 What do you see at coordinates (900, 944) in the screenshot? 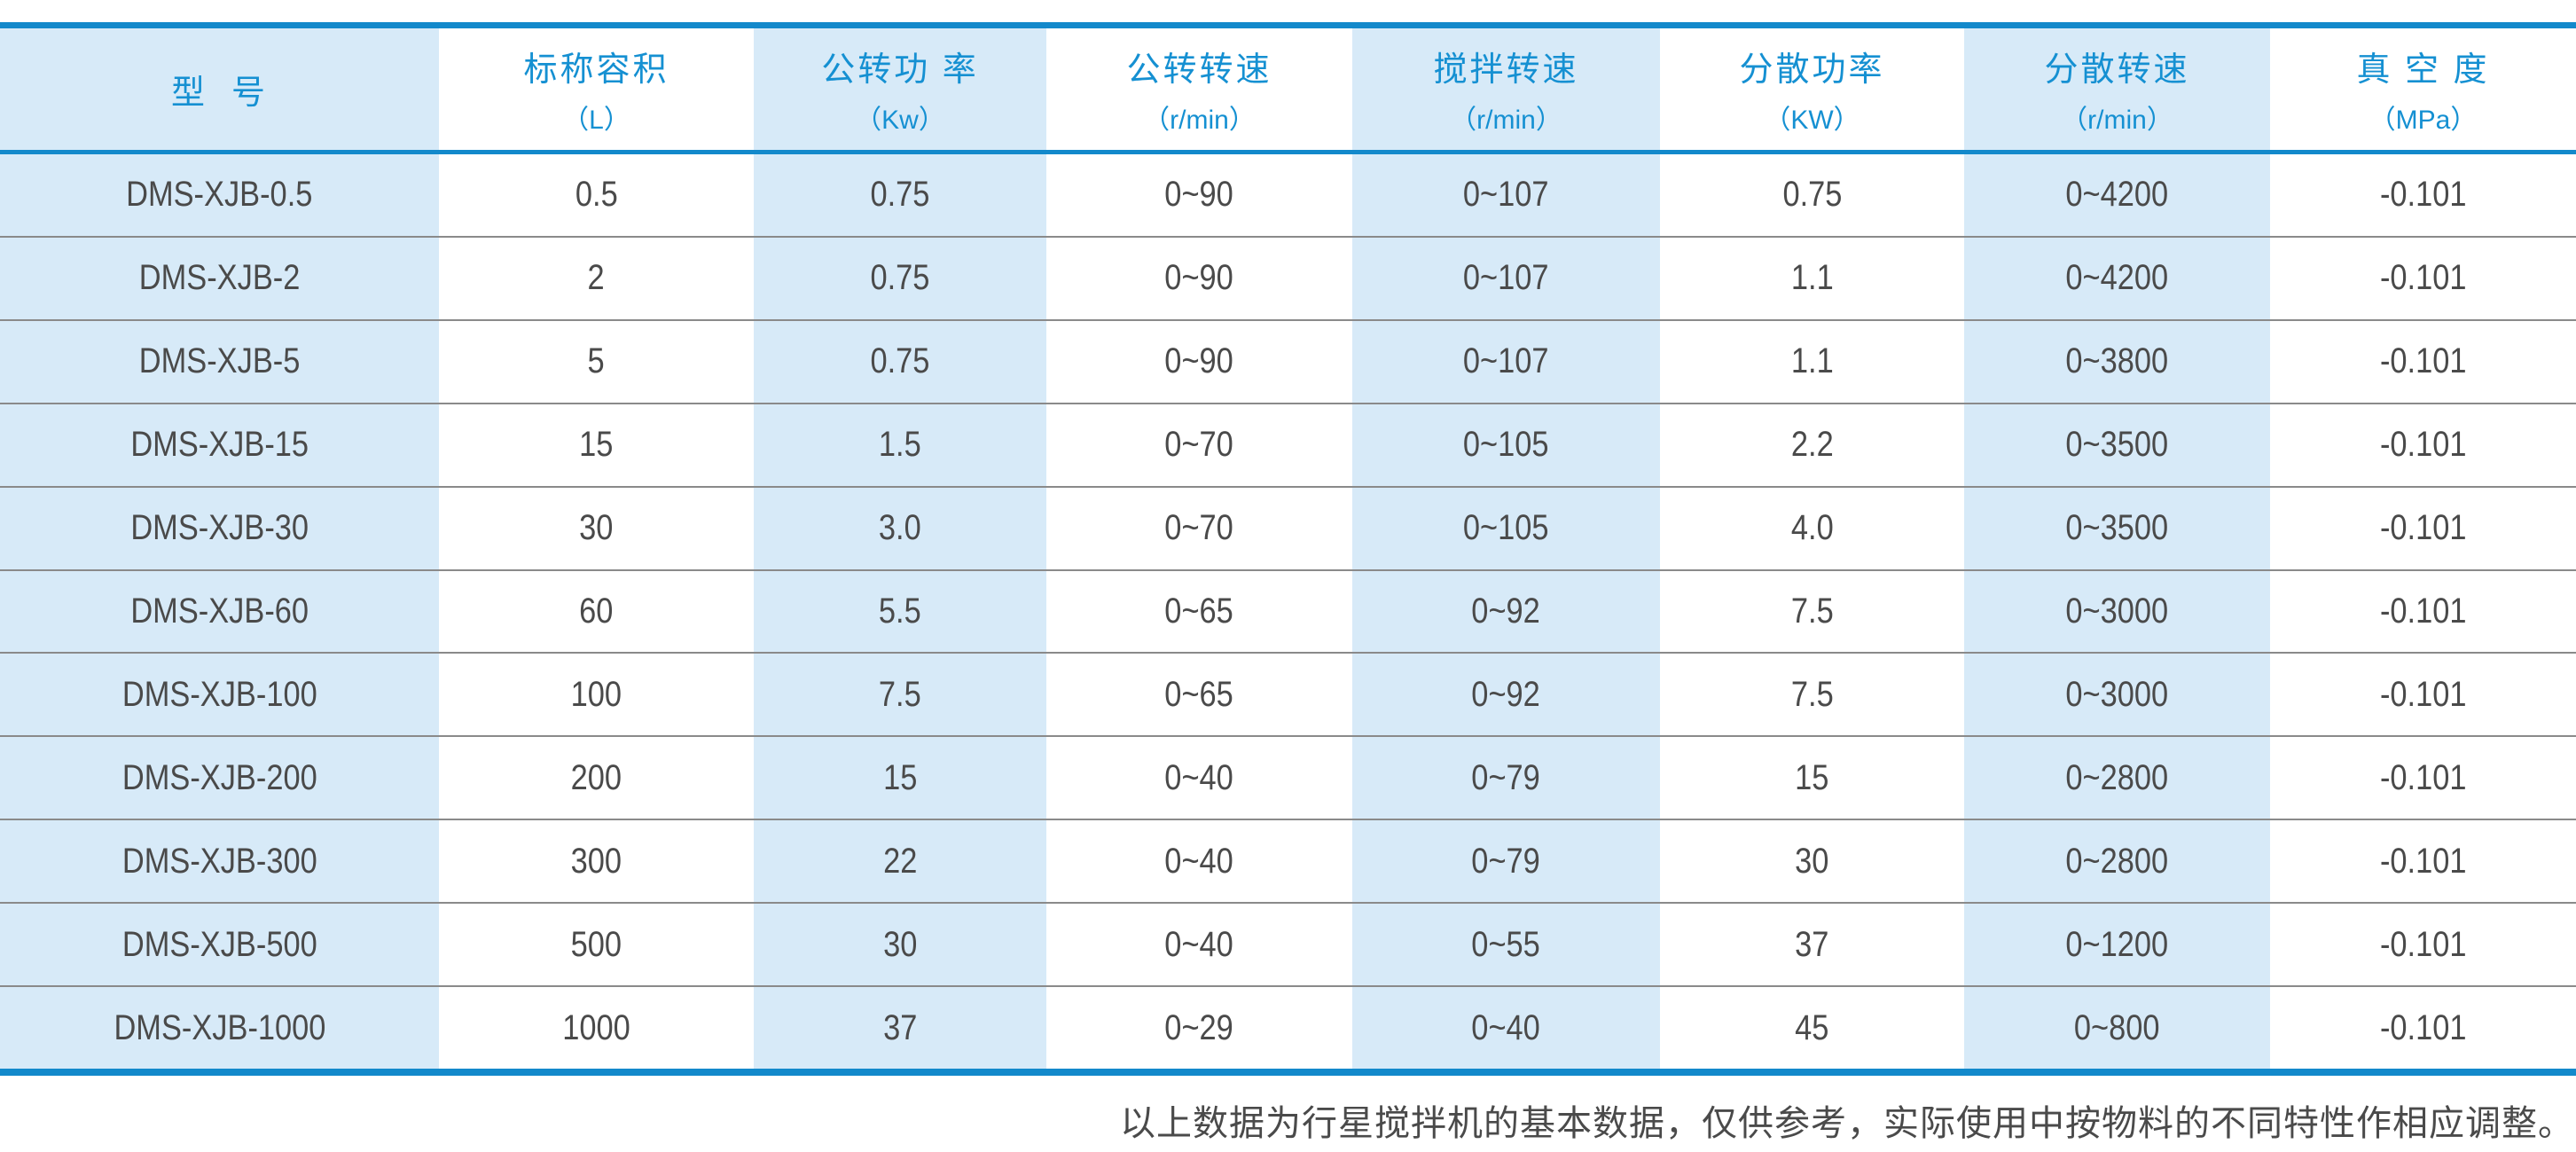
I see `cell-value: 30` at bounding box center [900, 944].